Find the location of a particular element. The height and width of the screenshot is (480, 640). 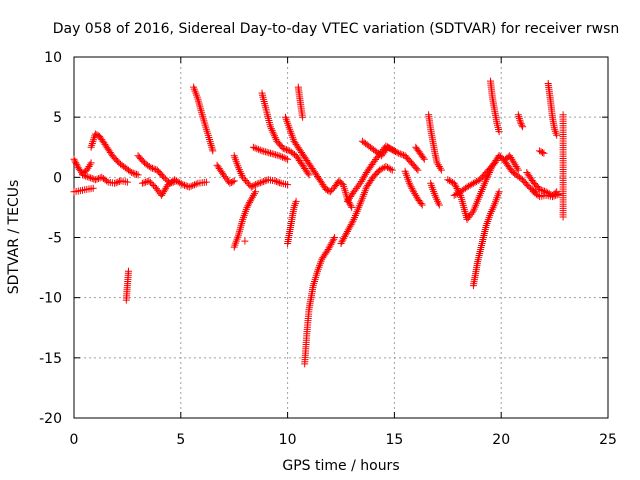

y-tick-label: 0 is located at coordinates (57, 178).